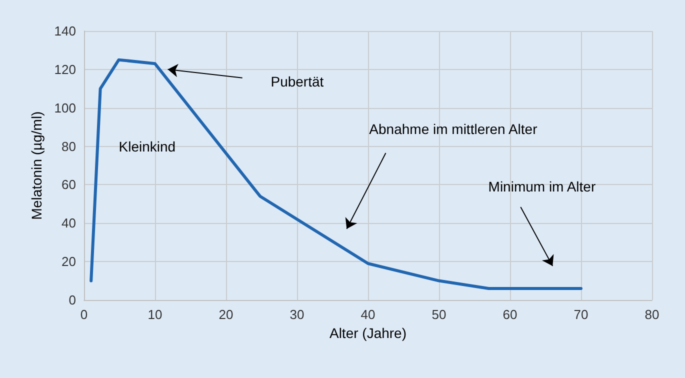 This screenshot has width=685, height=378. Describe the element at coordinates (147, 146) in the screenshot. I see `annotation: Kleinkind` at that location.